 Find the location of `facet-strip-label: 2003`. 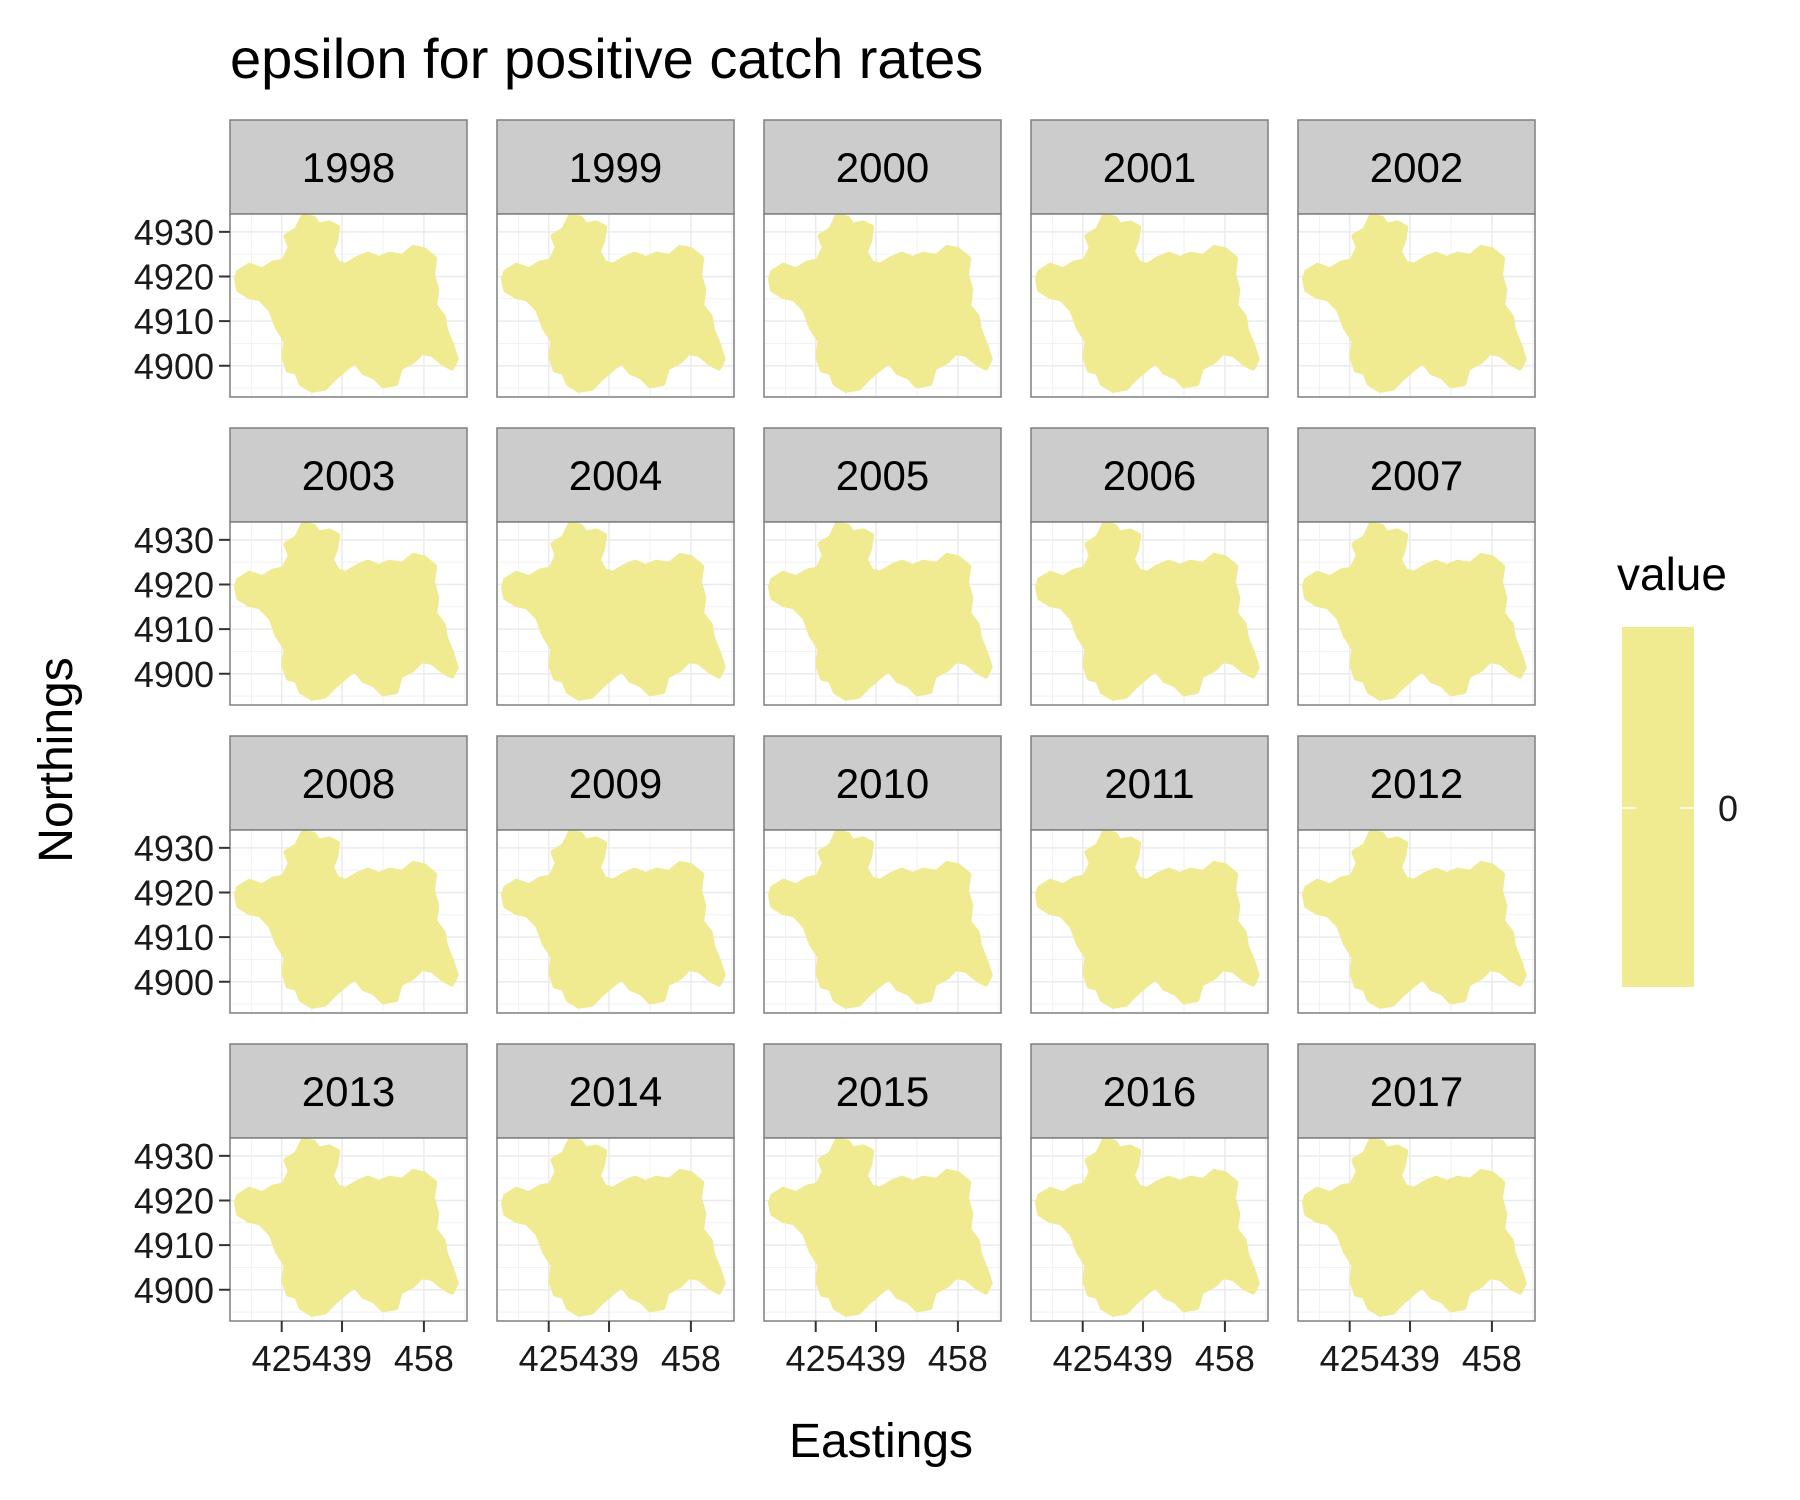

facet-strip-label: 2003 is located at coordinates (348, 475).